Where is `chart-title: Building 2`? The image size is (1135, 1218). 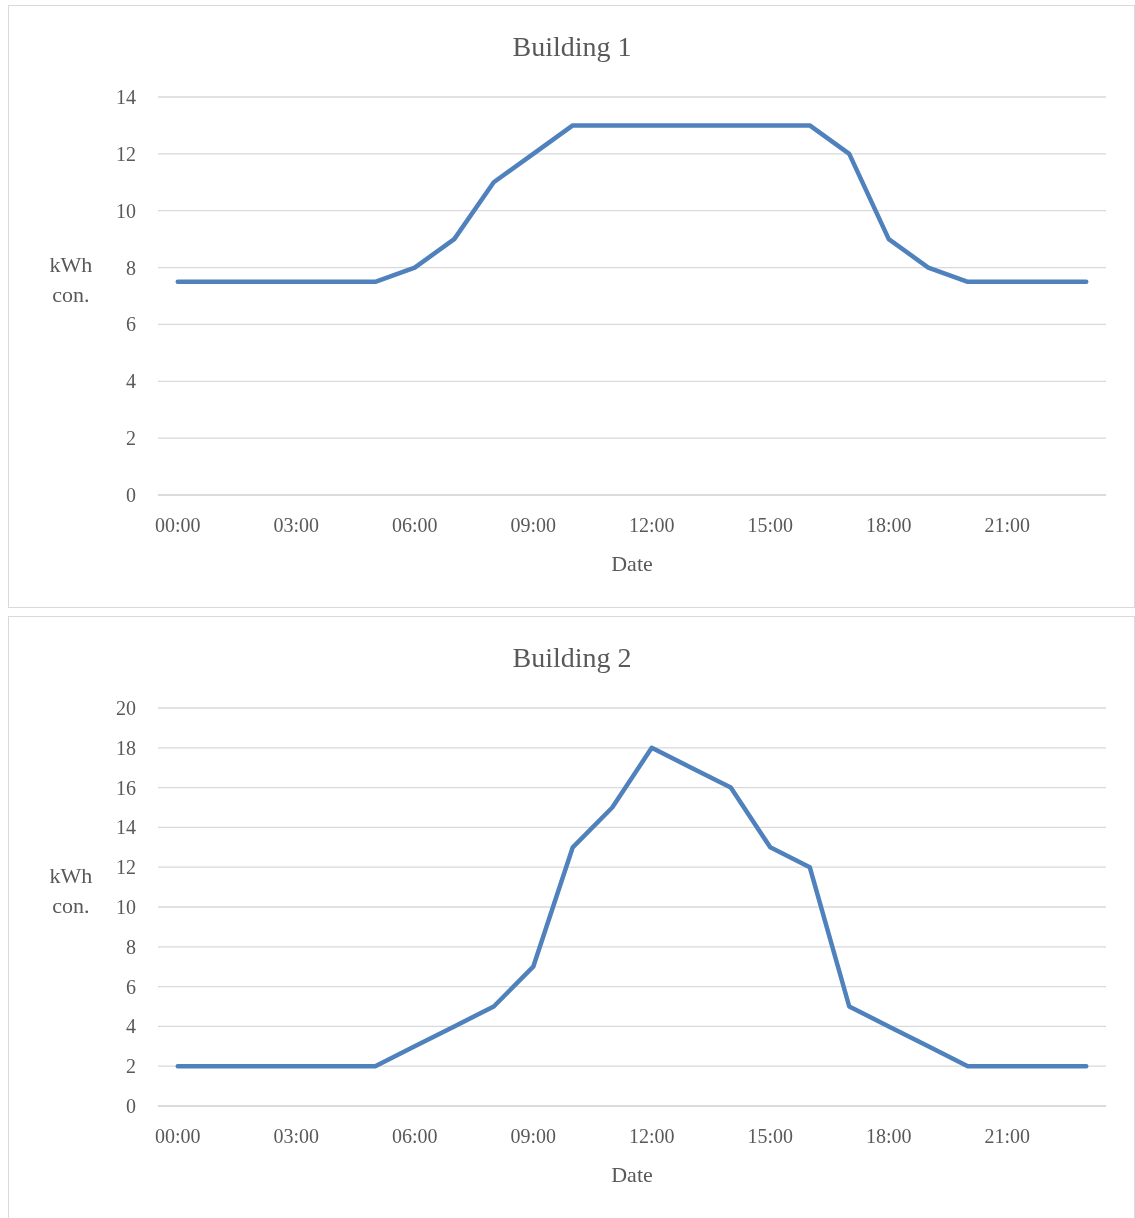 chart-title: Building 2 is located at coordinates (572, 657).